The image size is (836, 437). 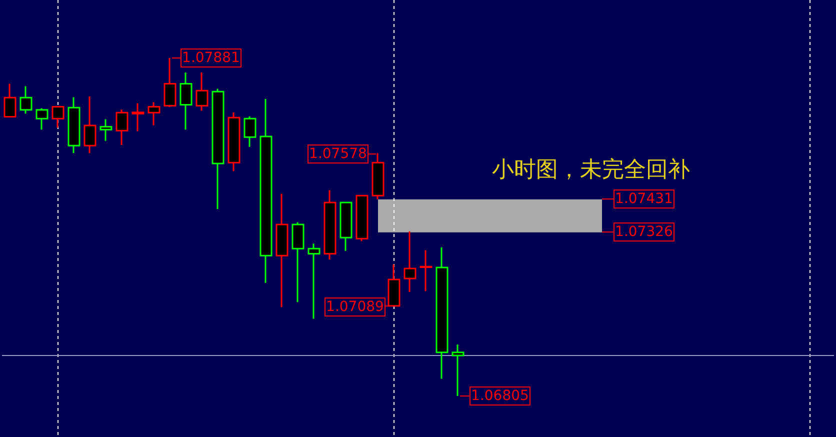 What do you see at coordinates (500, 396) in the screenshot?
I see `annotation: 1.06805` at bounding box center [500, 396].